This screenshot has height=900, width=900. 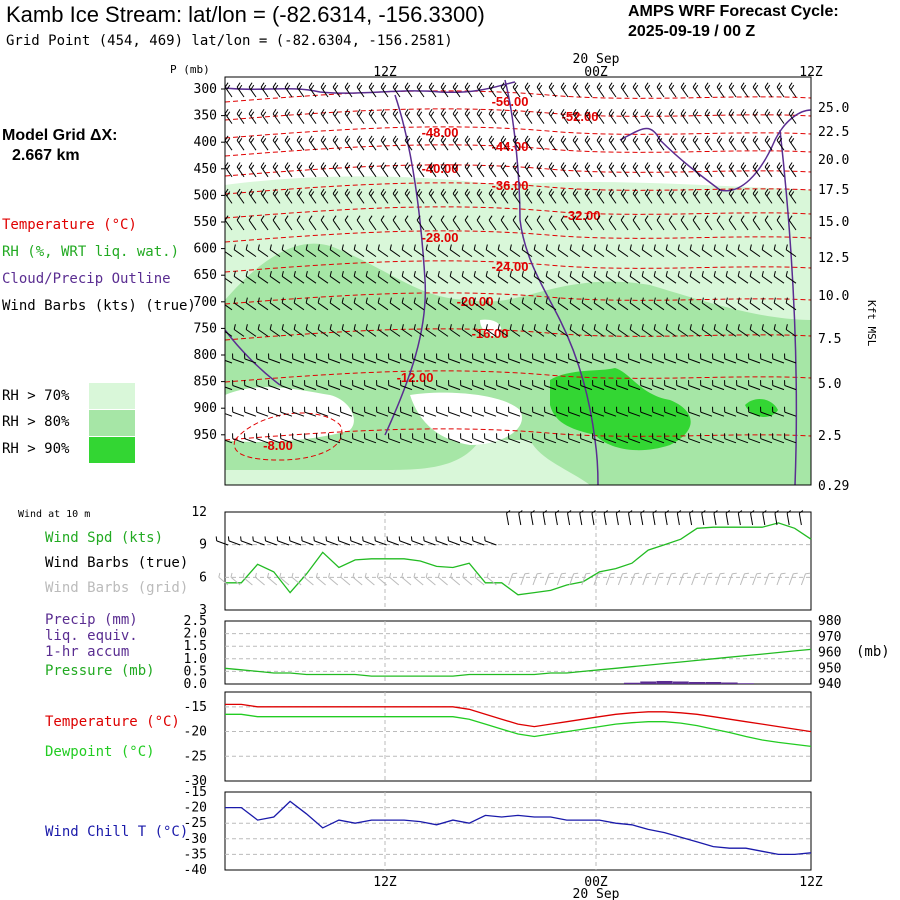 What do you see at coordinates (60, 135) in the screenshot?
I see `model-grid-label: Model Grid ΔX:` at bounding box center [60, 135].